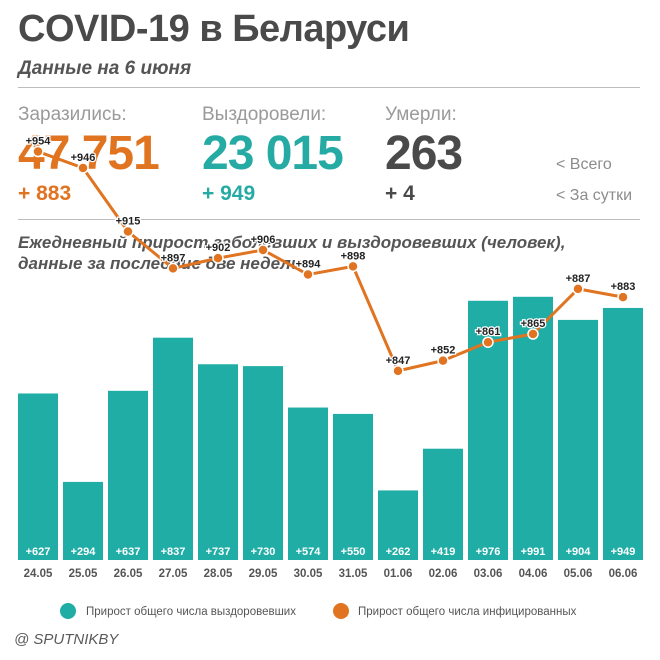 The width and height of the screenshot is (660, 660). I want to click on x-tick-label: 01.06, so click(398, 574).